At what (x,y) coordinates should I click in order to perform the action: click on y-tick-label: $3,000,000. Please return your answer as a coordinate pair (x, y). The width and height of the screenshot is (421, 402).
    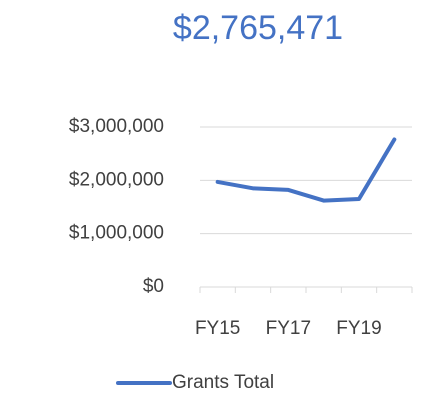
    Looking at the image, I should click on (116, 126).